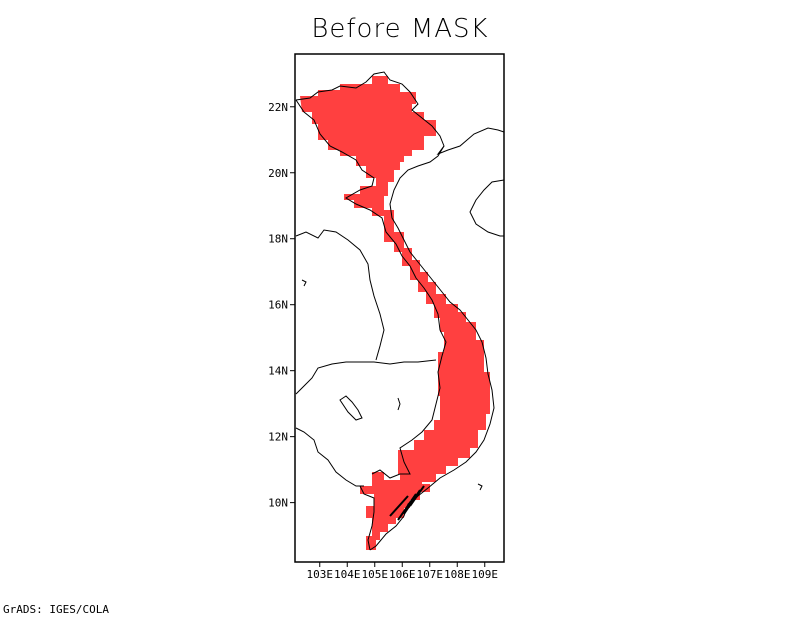 The width and height of the screenshot is (800, 618). I want to click on thailand-cambodia-border, so click(366, 377).